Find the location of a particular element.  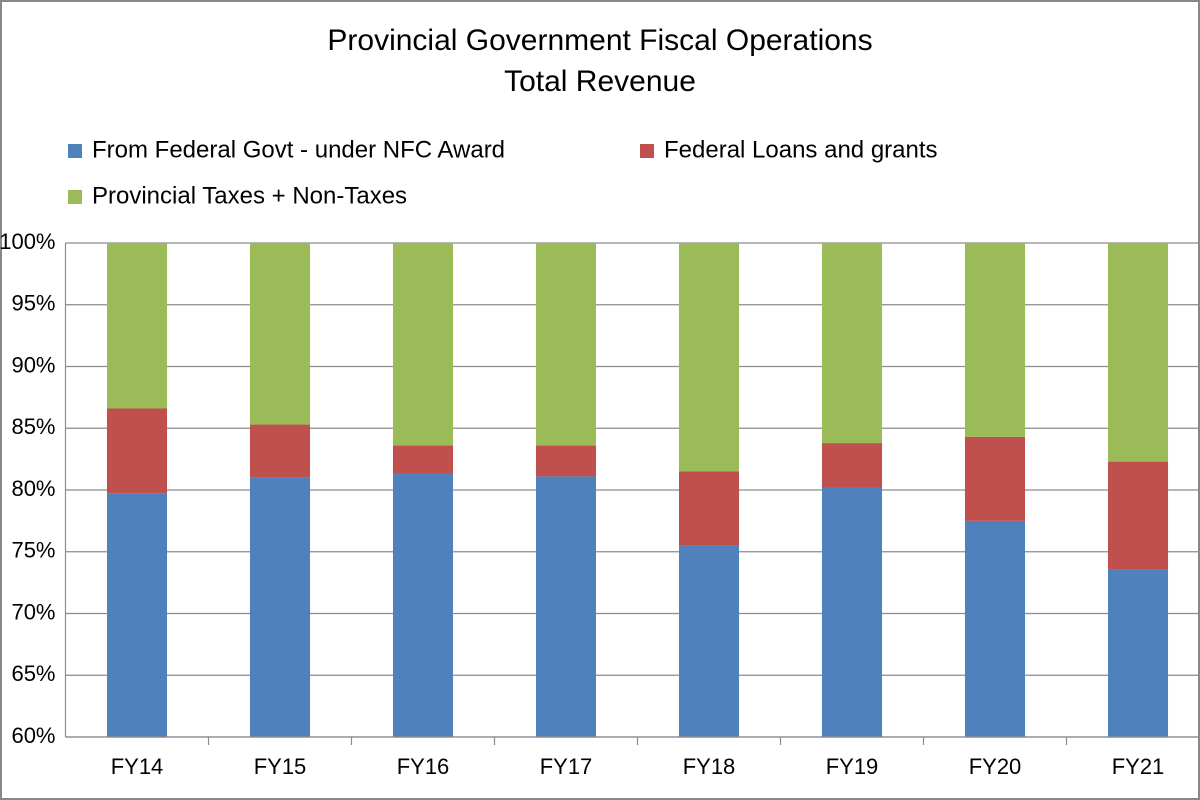

legend-label: Federal Loans and grants is located at coordinates (801, 149).